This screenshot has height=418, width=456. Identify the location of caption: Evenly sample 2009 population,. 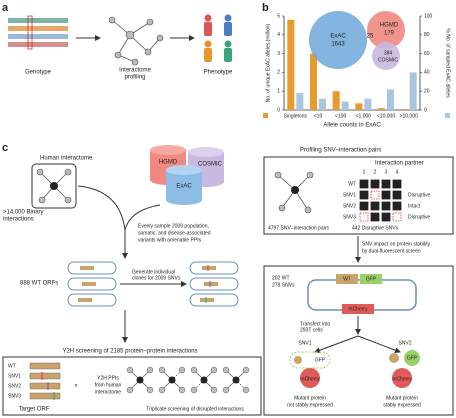
(173, 226).